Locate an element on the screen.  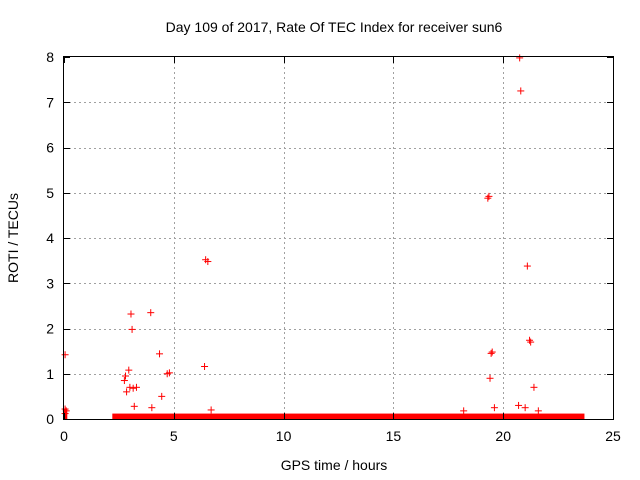
x-tick-label: 0 is located at coordinates (64, 436).